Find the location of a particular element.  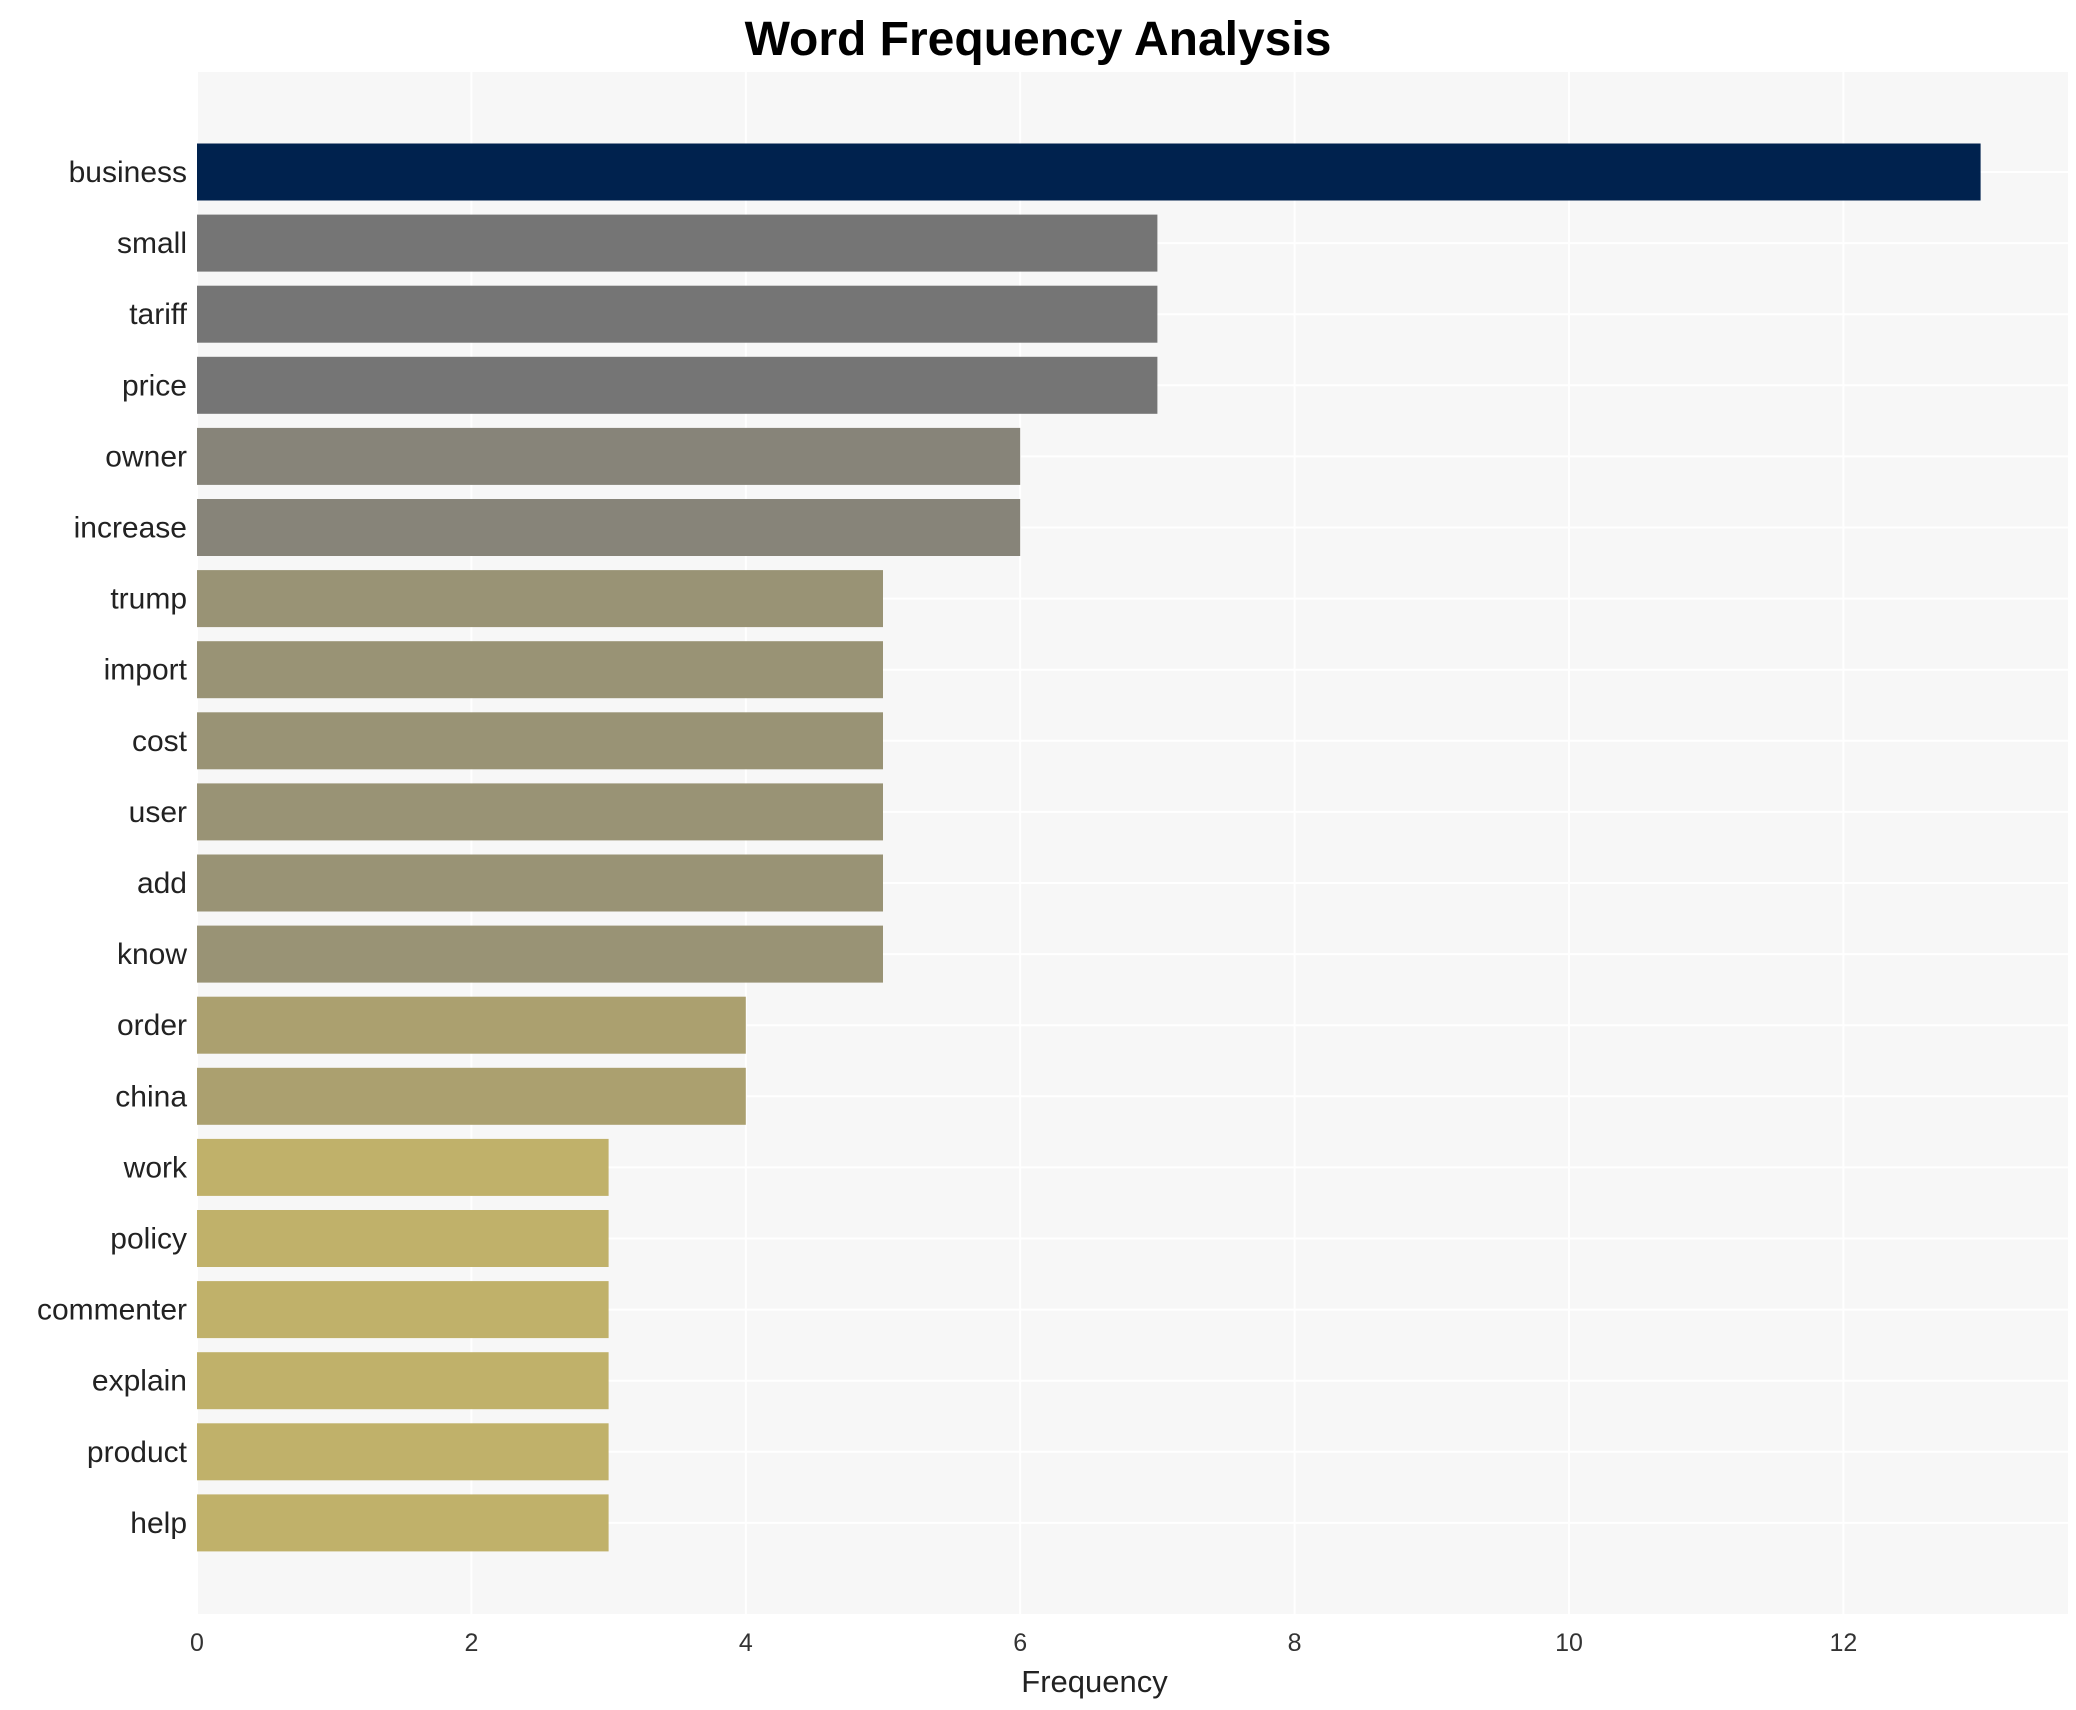

bar-work is located at coordinates (403, 1167).